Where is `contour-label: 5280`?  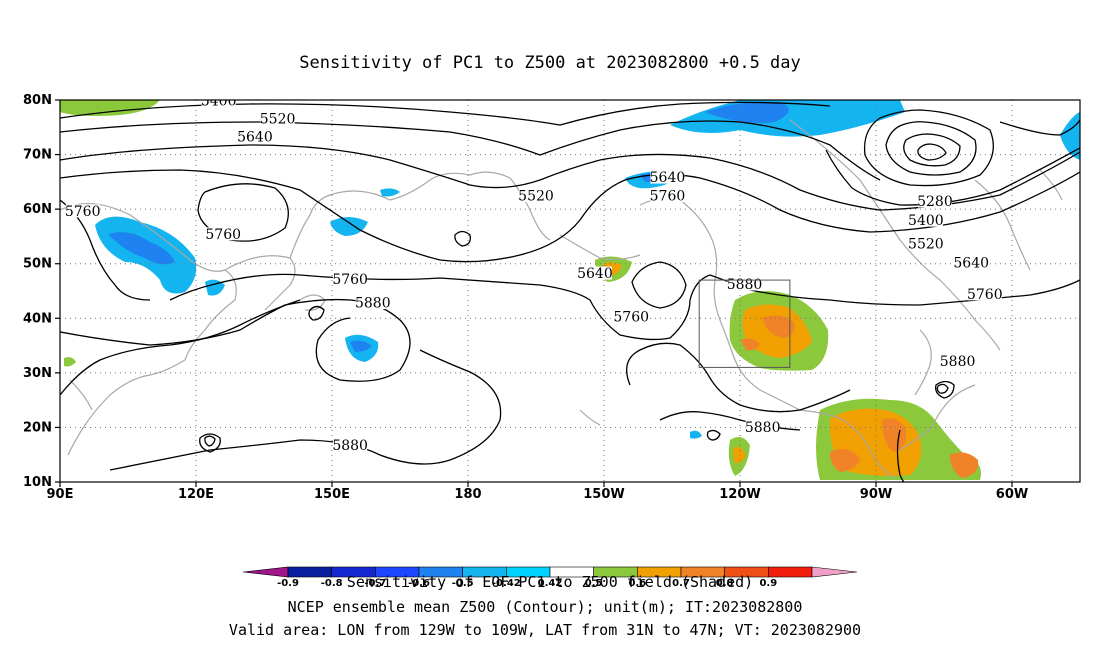
contour-label: 5280 is located at coordinates (935, 202).